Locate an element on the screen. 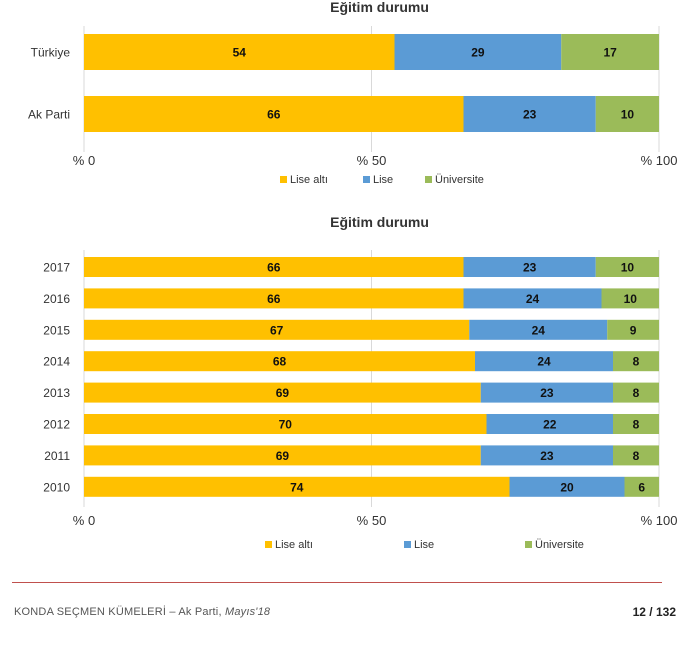 This screenshot has height=648, width=700. category-label: 2015 is located at coordinates (56, 330).